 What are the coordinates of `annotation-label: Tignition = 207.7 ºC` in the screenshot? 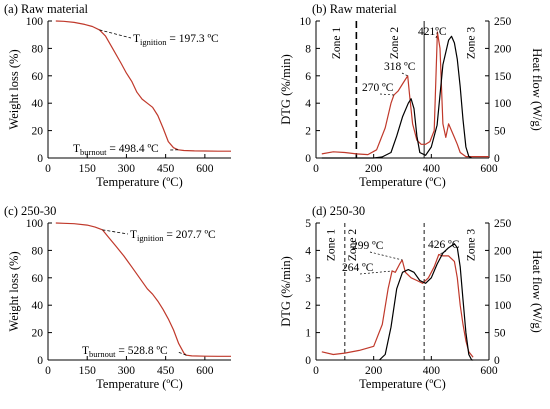 It's located at (173, 236).